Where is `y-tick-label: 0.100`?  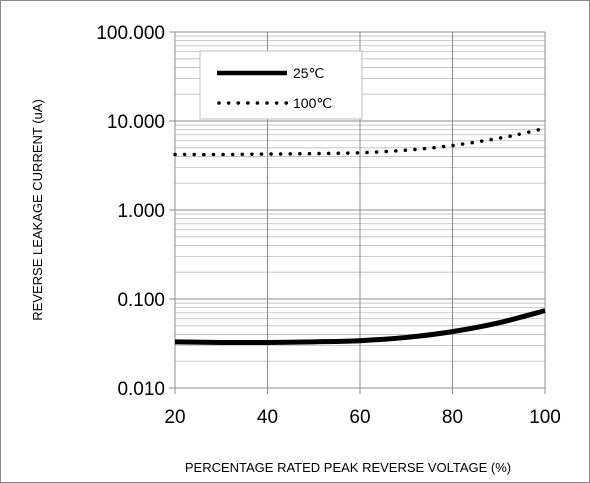 y-tick-label: 0.100 is located at coordinates (141, 300).